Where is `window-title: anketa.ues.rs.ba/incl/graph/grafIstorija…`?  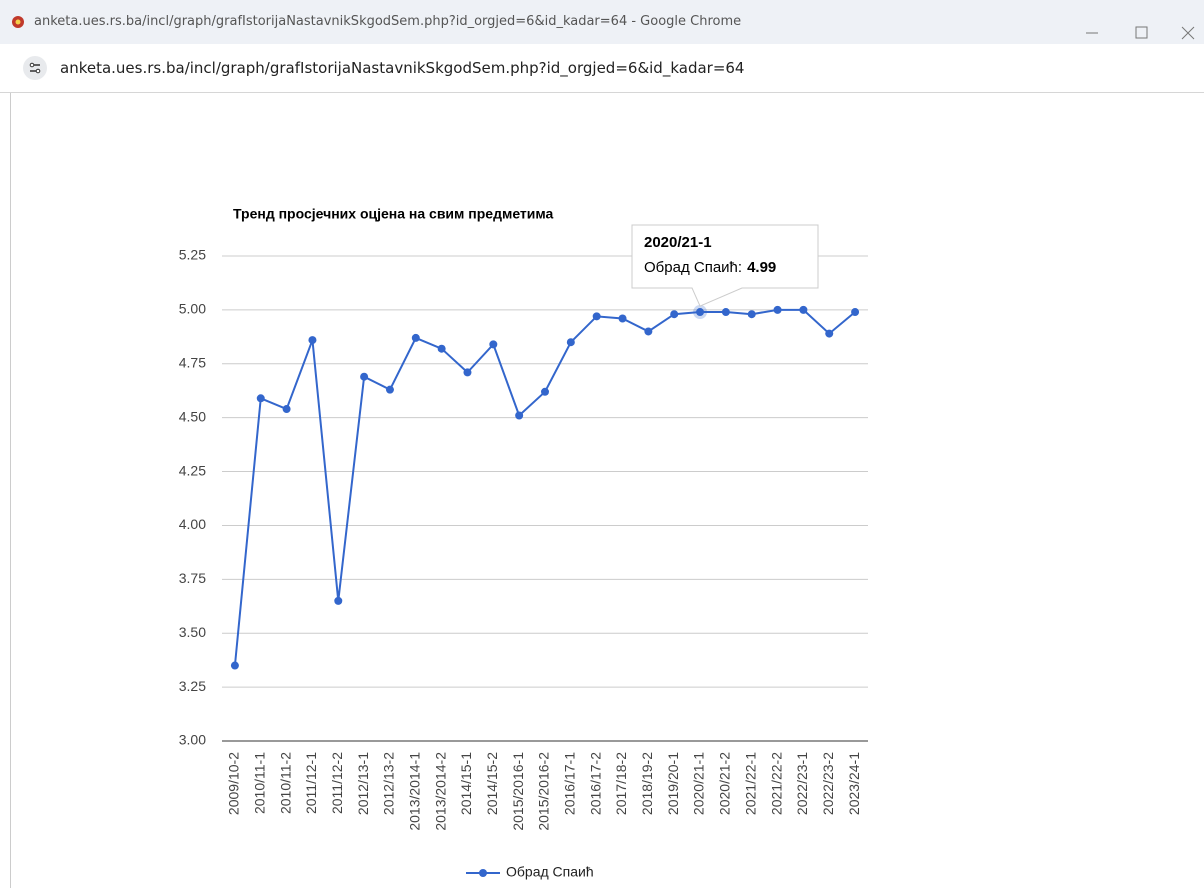
window-title: anketa.ues.rs.ba/incl/graph/grafIstorija… is located at coordinates (388, 21).